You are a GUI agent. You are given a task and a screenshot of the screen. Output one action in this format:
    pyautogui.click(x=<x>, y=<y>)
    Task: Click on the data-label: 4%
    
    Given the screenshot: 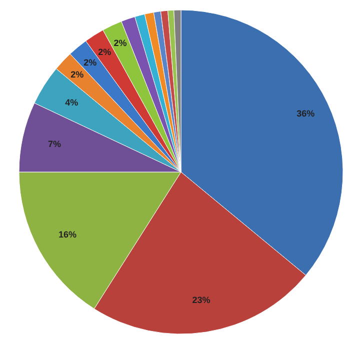 What is the action you would take?
    pyautogui.click(x=71, y=103)
    